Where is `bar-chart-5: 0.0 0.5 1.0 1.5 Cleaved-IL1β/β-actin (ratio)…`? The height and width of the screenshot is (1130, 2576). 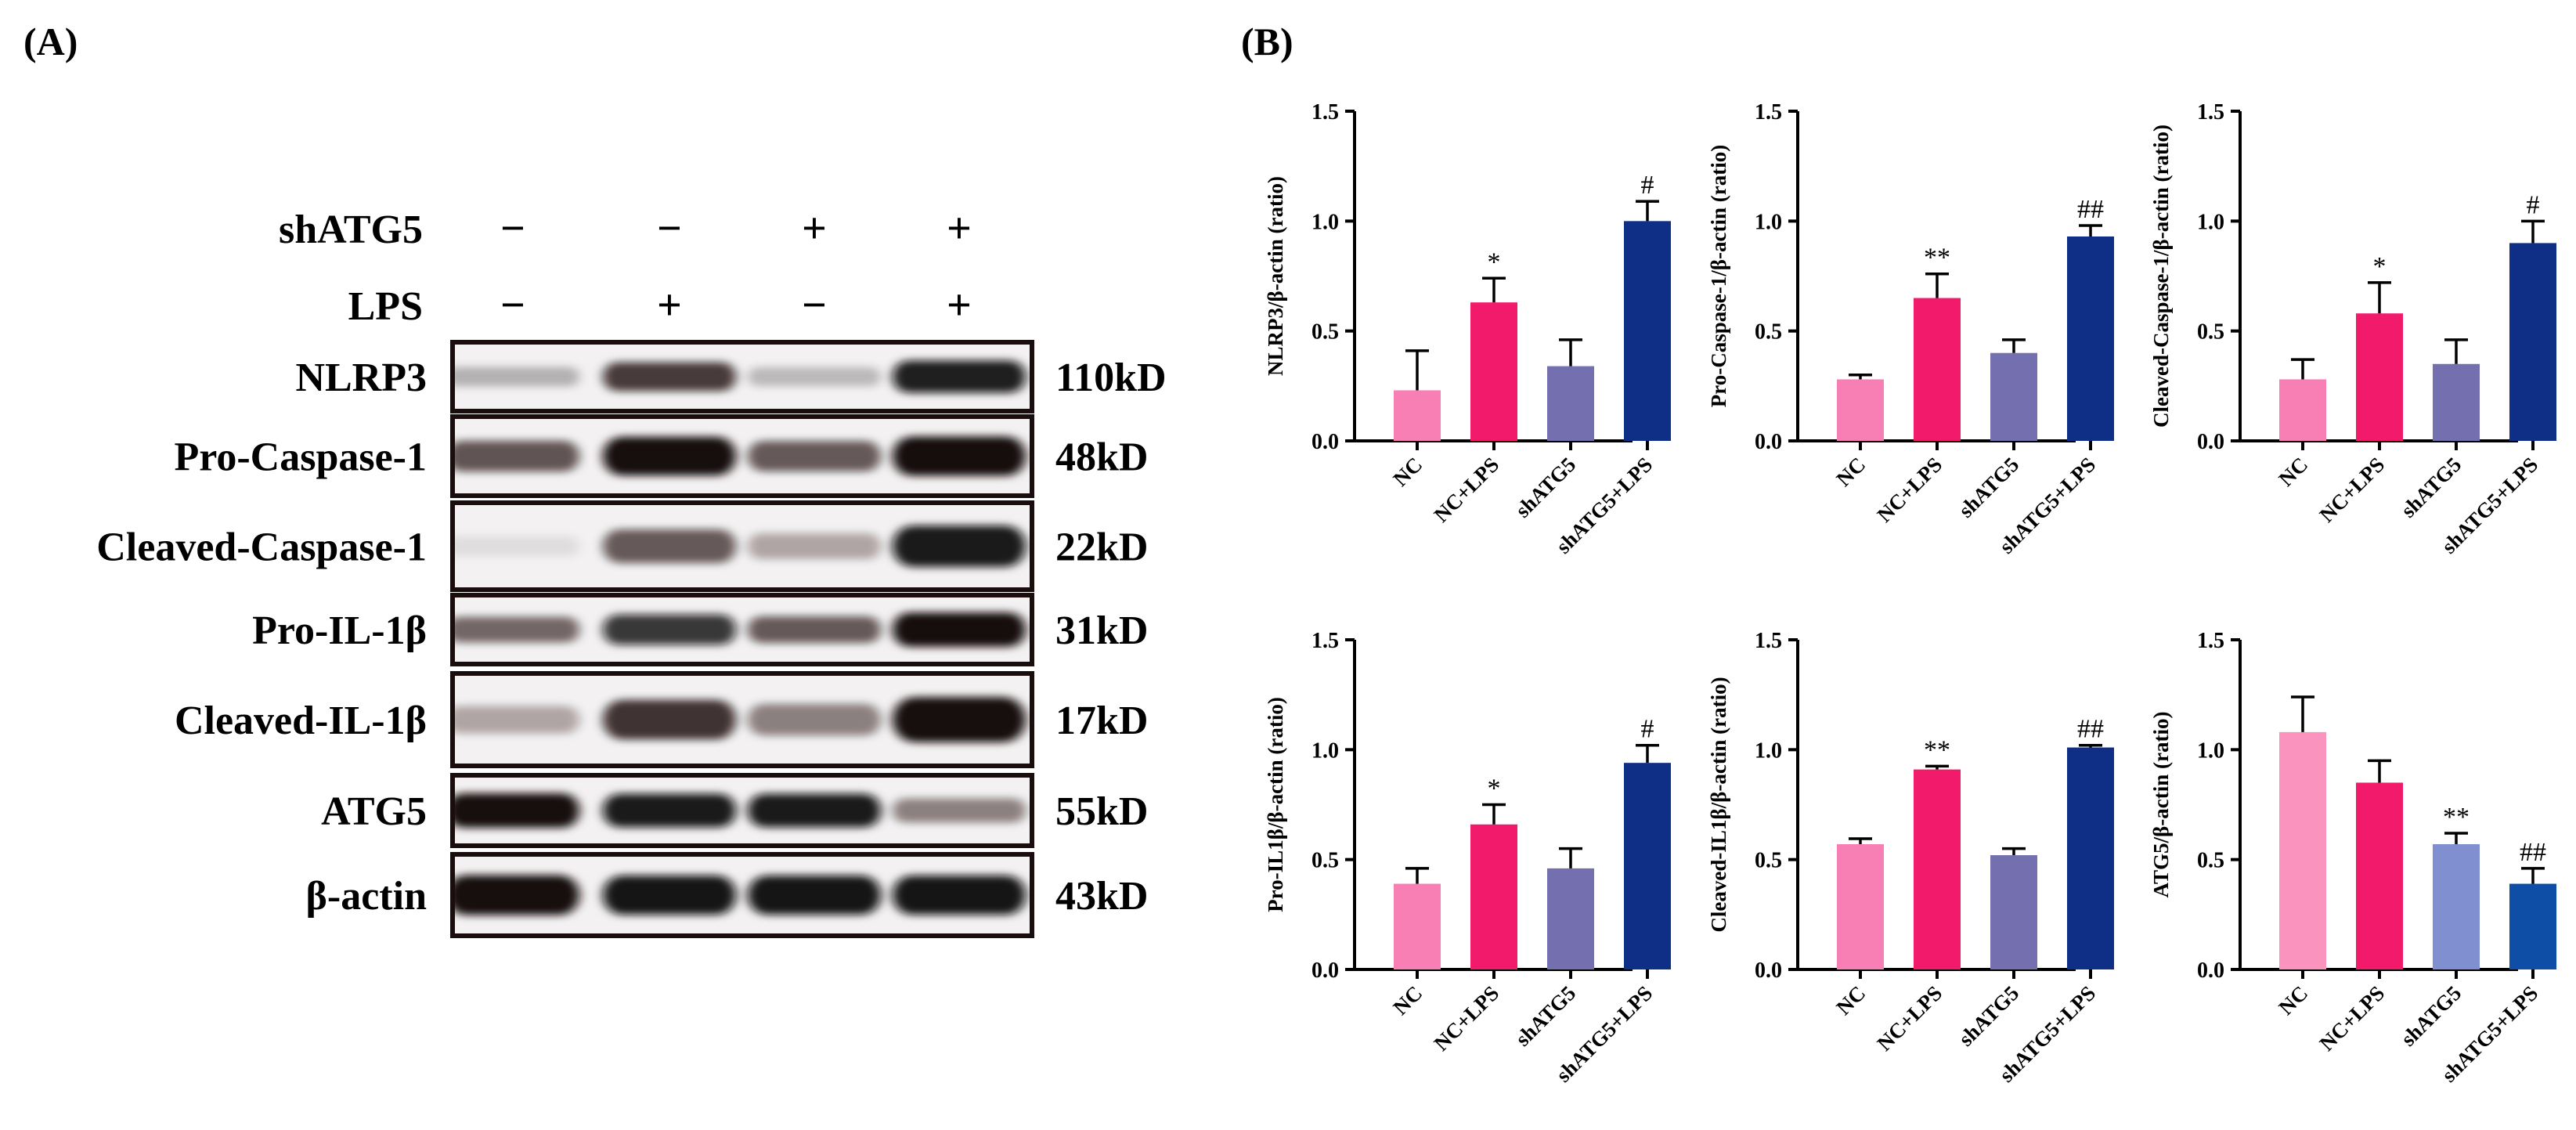
bar-chart-5: 0.0 0.5 1.0 1.5 Cleaved-IL1β/β-actin (ratio)… is located at coordinates (1910, 858).